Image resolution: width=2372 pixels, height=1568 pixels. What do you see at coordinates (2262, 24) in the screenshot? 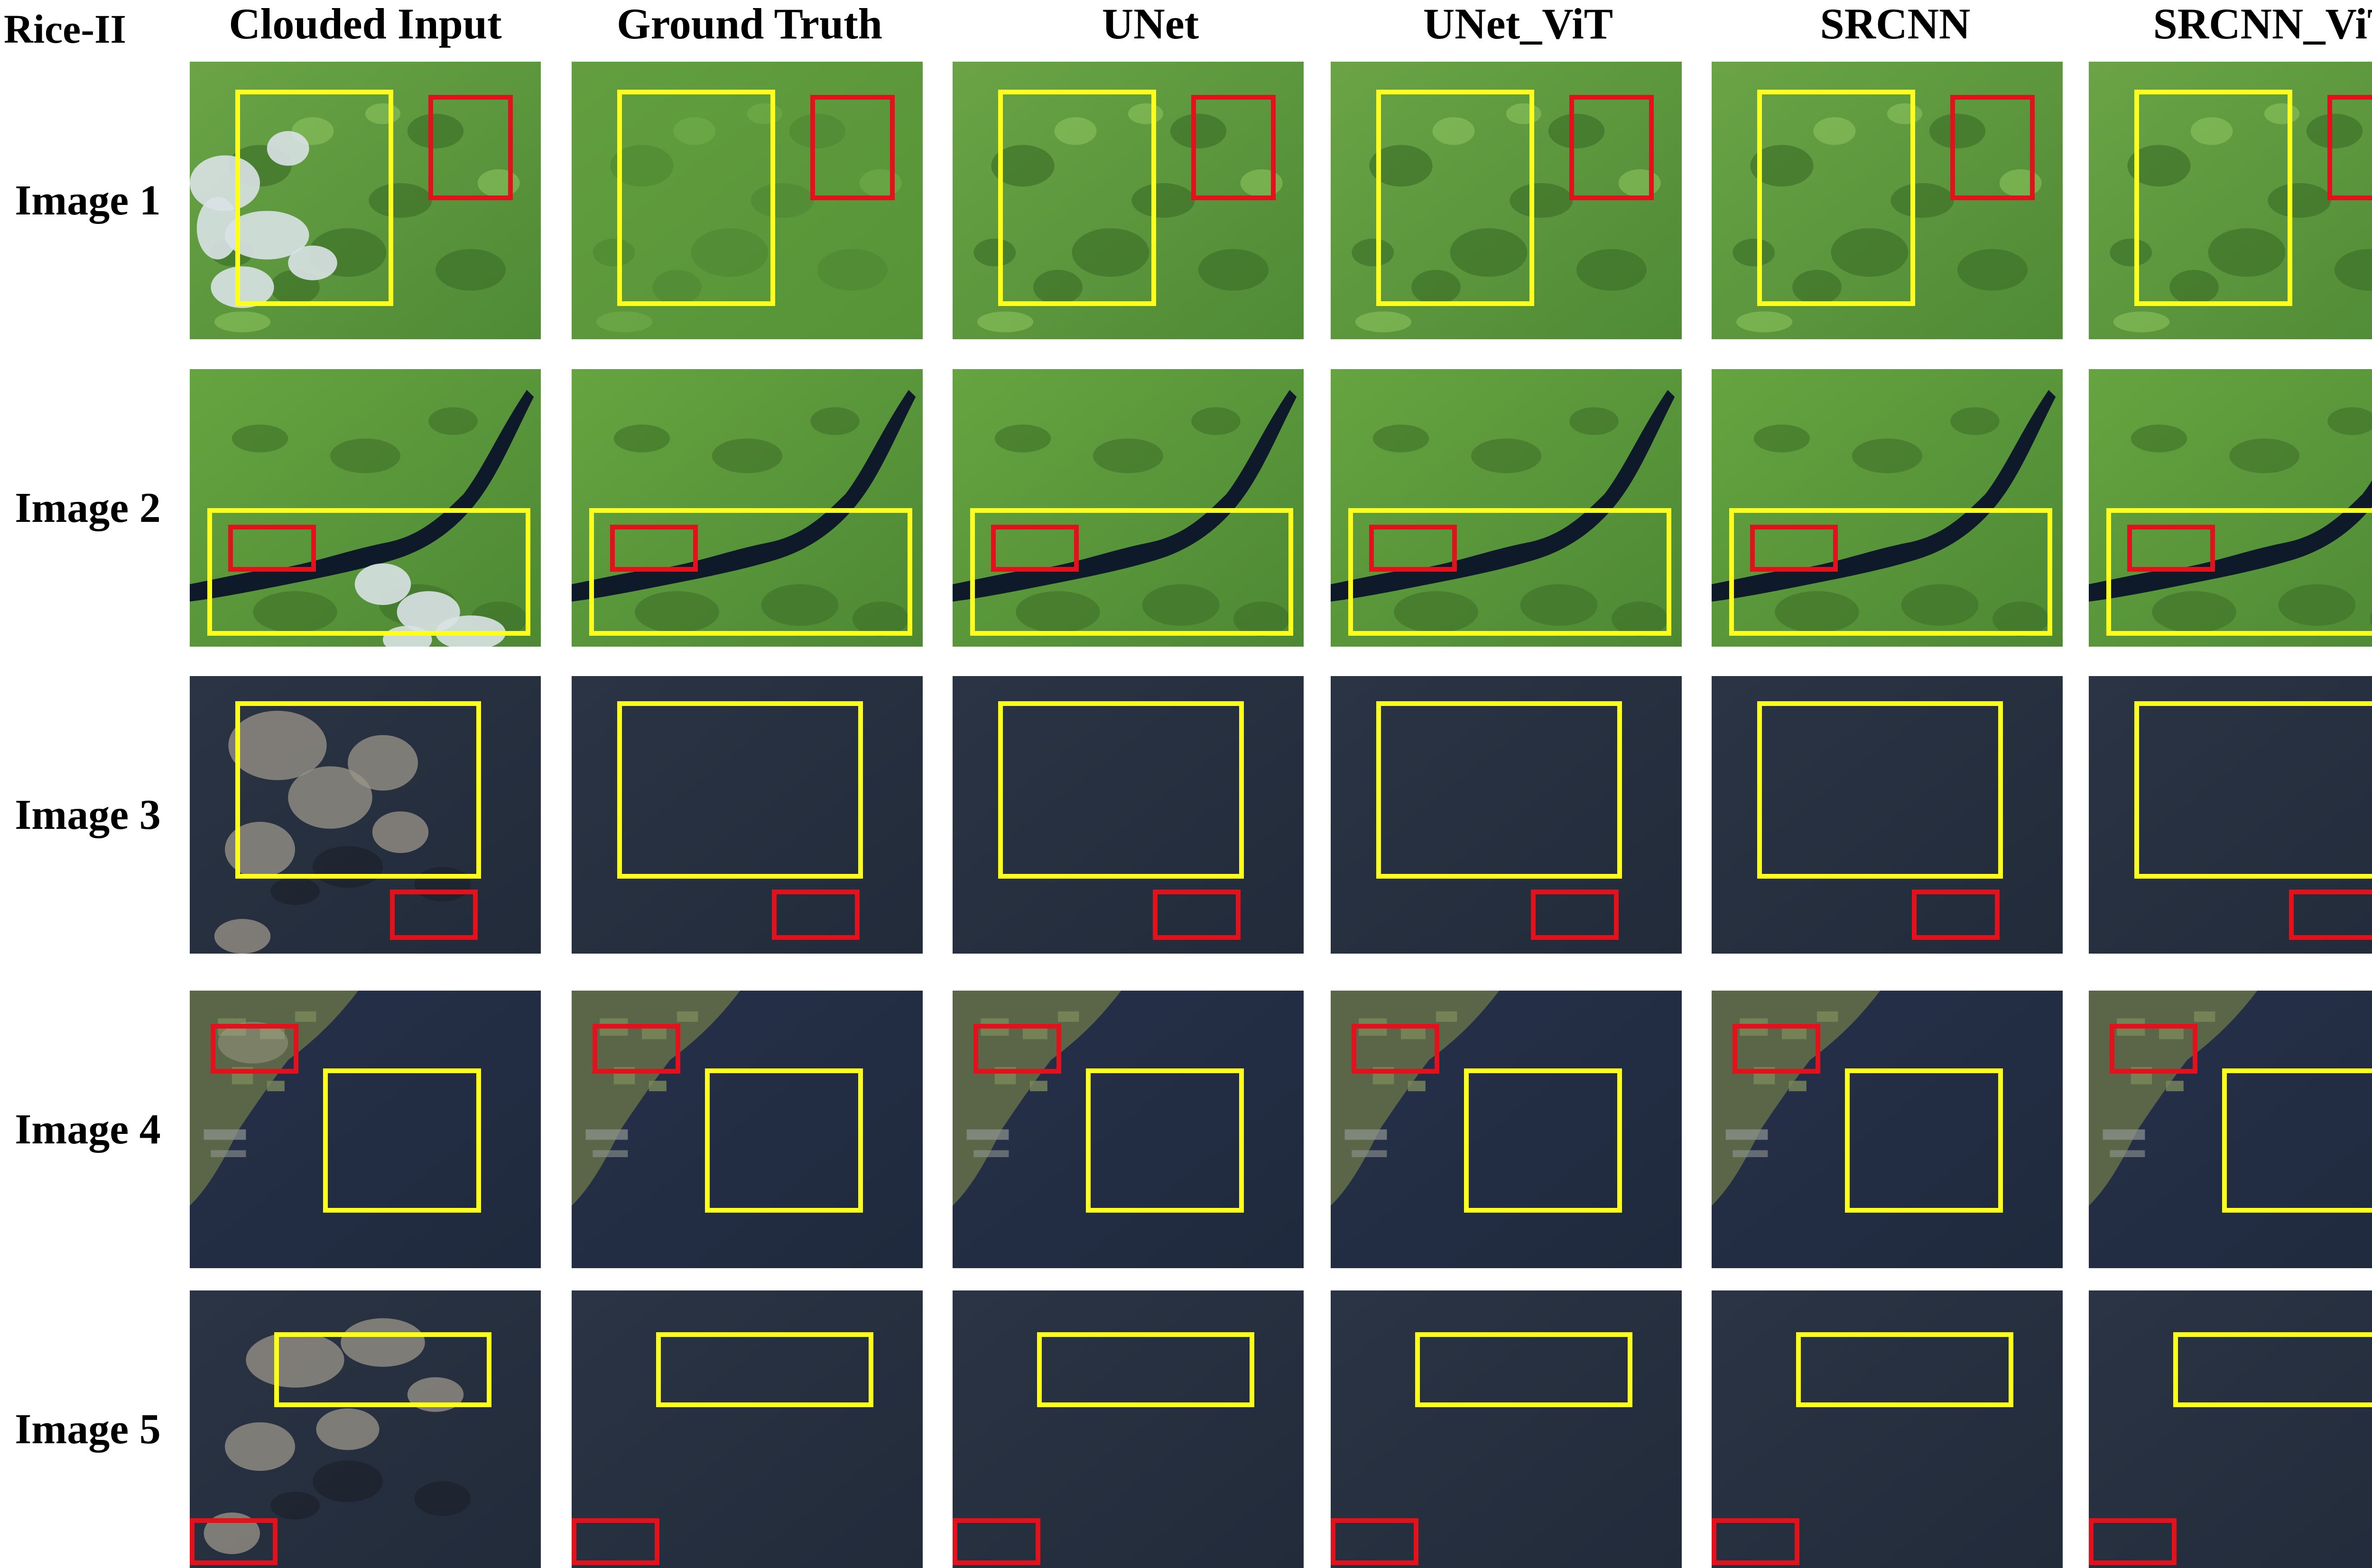
I see `column-header: SRCNN_ViT` at bounding box center [2262, 24].